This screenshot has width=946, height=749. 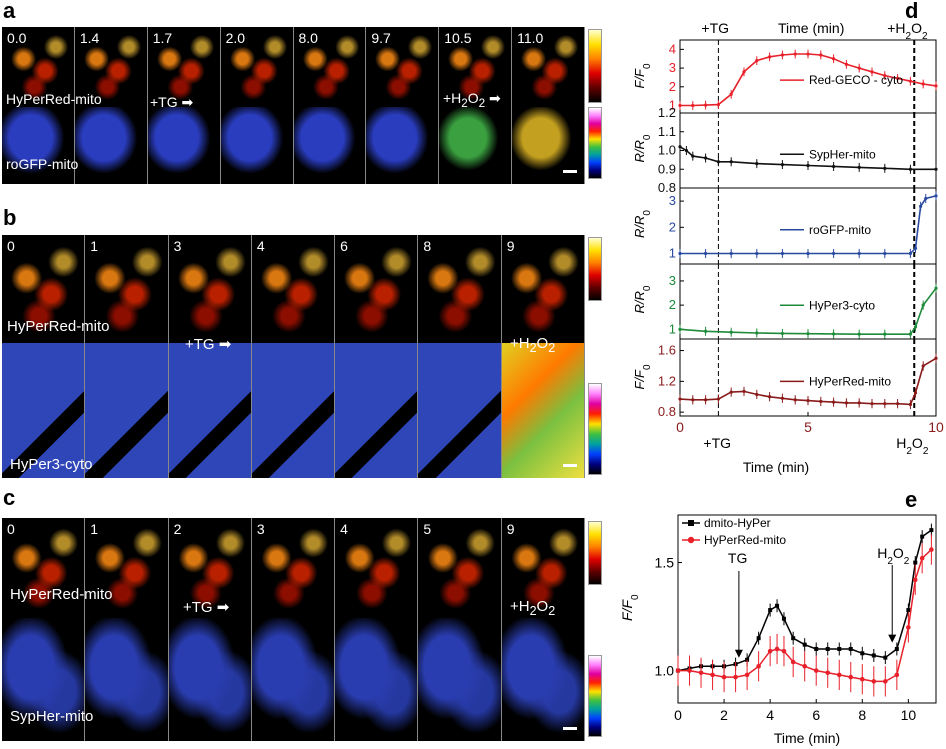 I want to click on panel-label-d: d, so click(x=912, y=11).